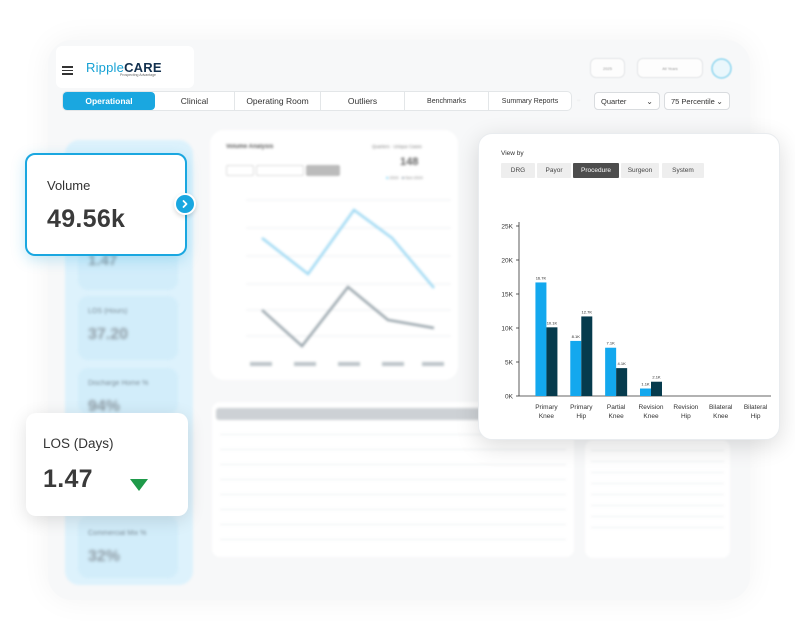 This screenshot has height=640, width=795. What do you see at coordinates (670, 68) in the screenshot?
I see `all-years-pill: All Years` at bounding box center [670, 68].